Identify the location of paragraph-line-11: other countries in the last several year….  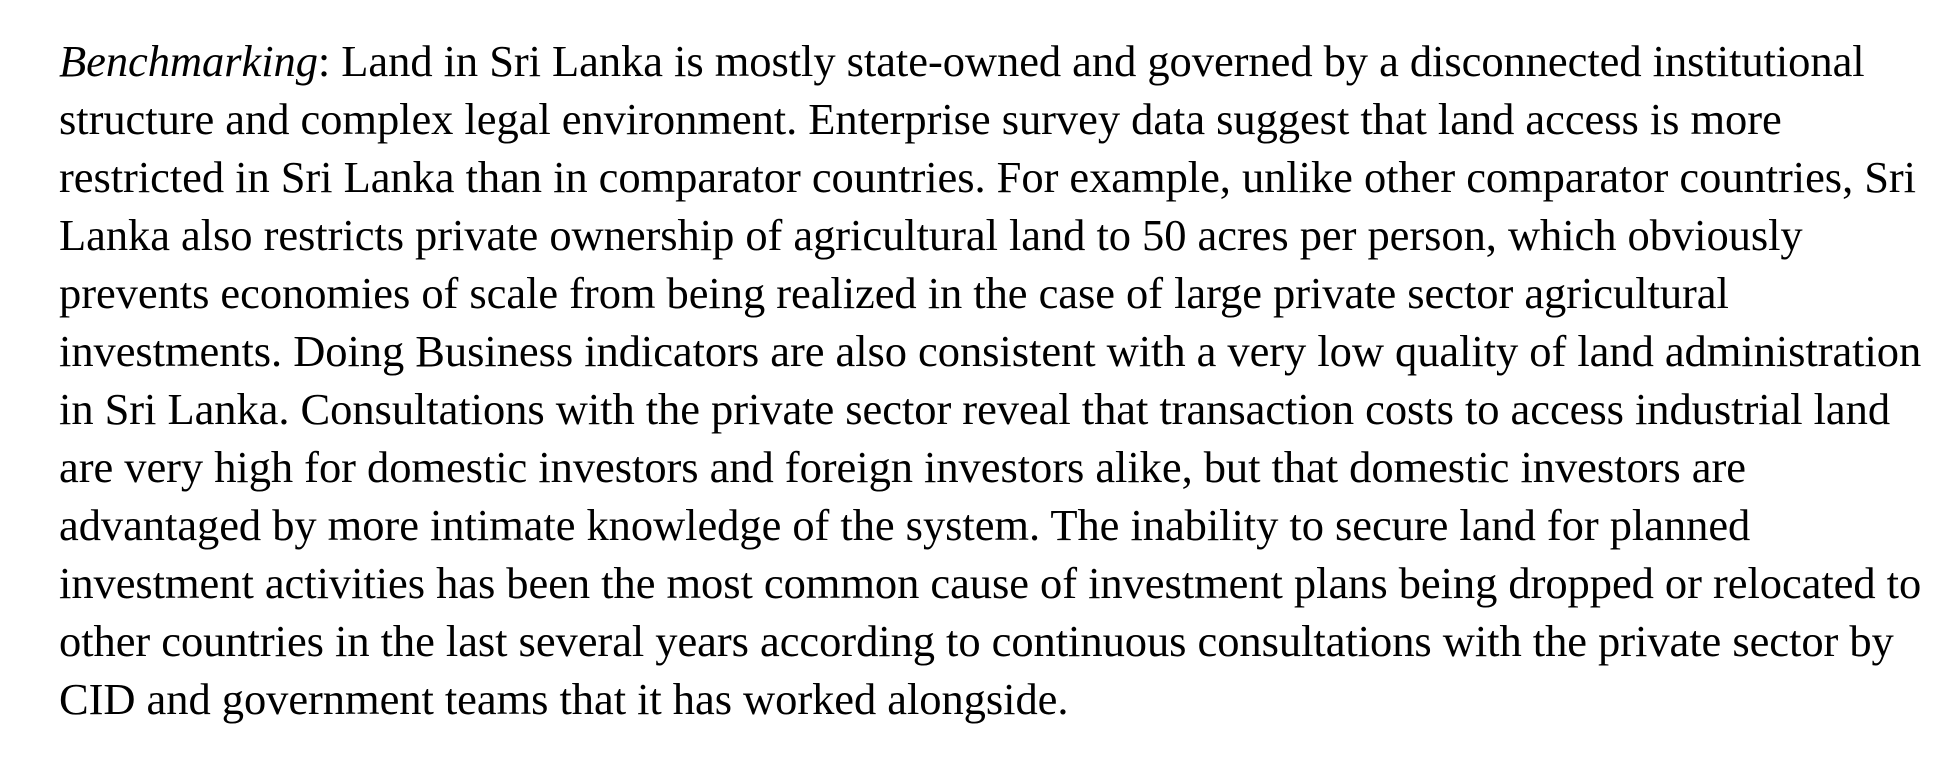
(976, 641).